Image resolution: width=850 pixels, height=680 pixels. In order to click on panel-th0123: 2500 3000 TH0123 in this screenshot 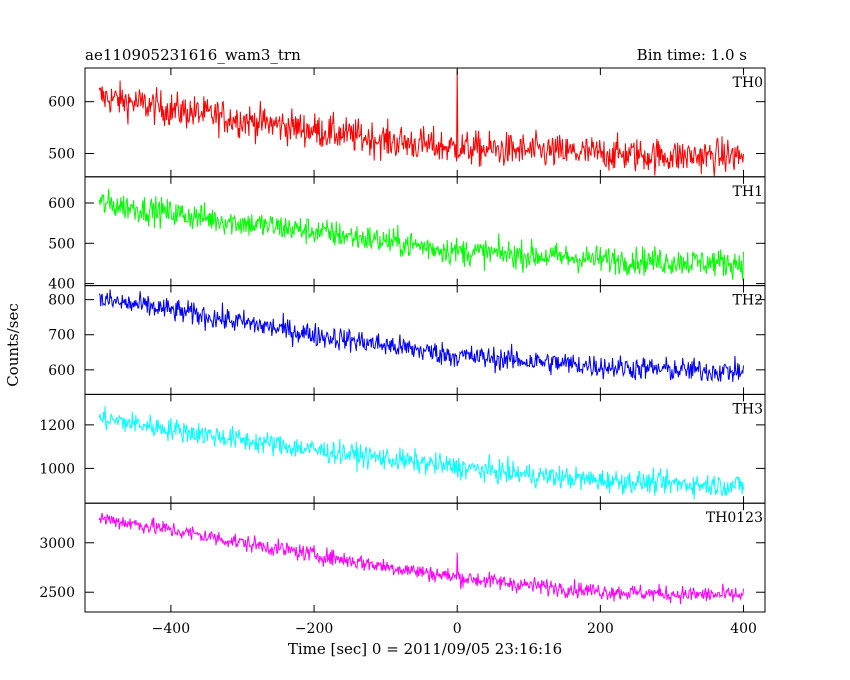, I will do `click(402, 557)`.